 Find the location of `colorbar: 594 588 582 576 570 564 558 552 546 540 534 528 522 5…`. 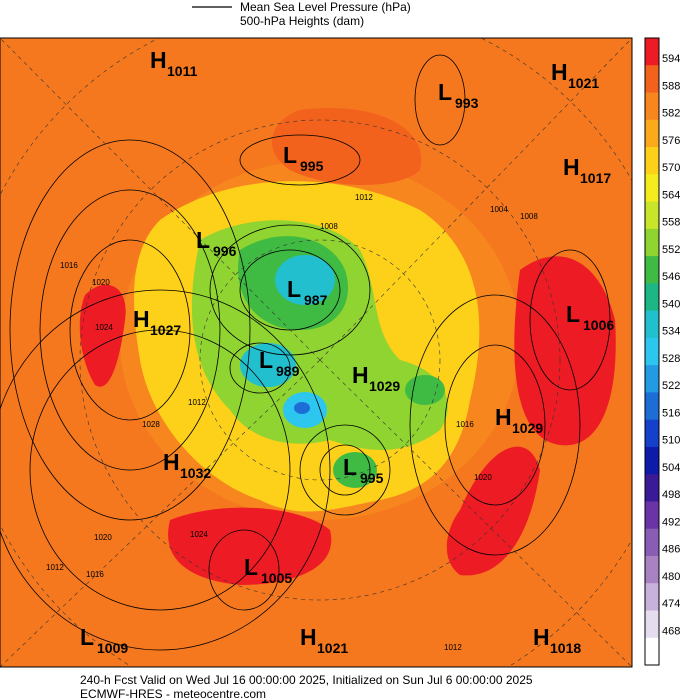

colorbar: 594 588 582 576 570 564 558 552 546 540 534 528 522 5… is located at coordinates (662, 351).